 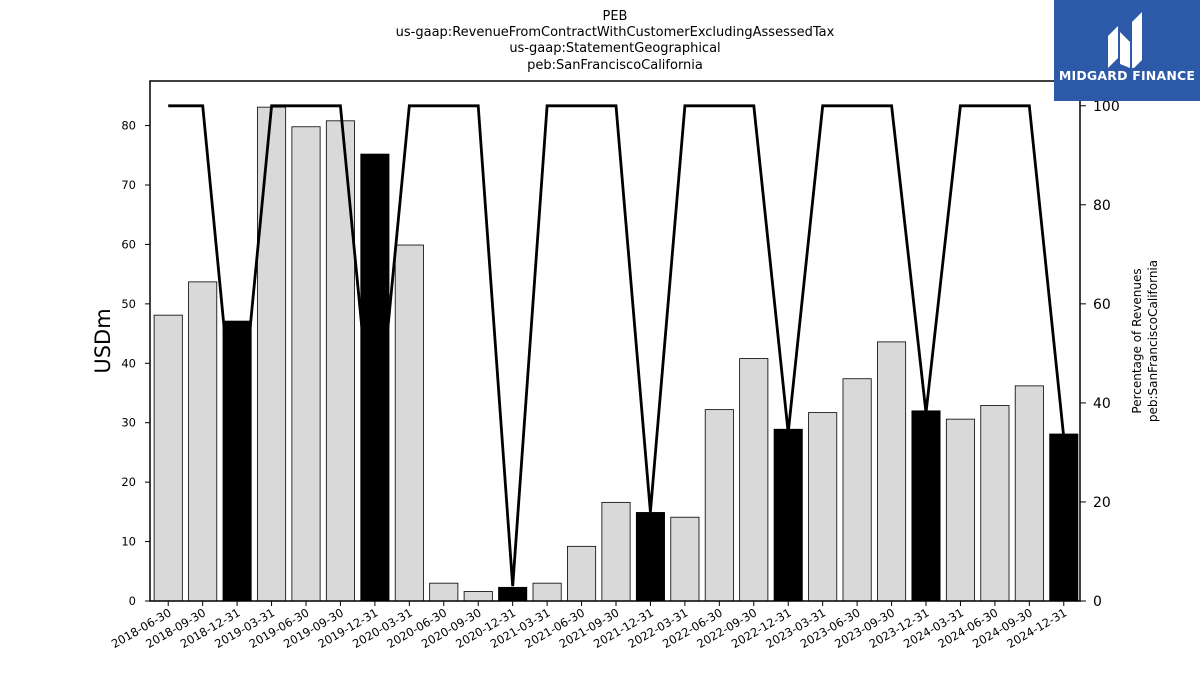 I want to click on y2-tick-label-100: 100, so click(x=1106, y=107).